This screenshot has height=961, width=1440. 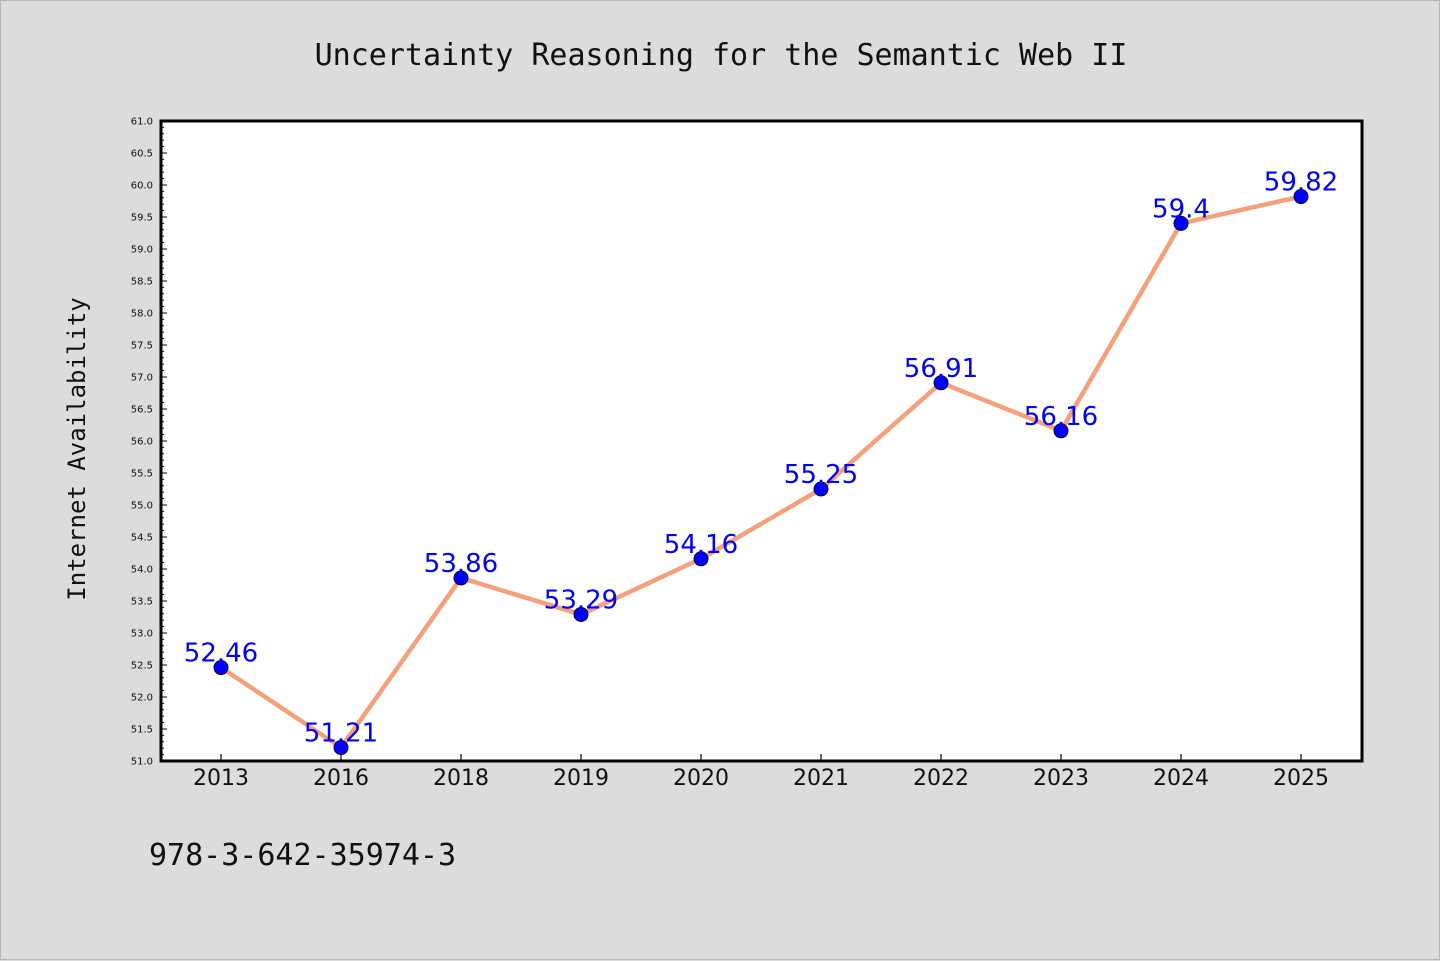 I want to click on x-tick-label: 2019, so click(x=581, y=778).